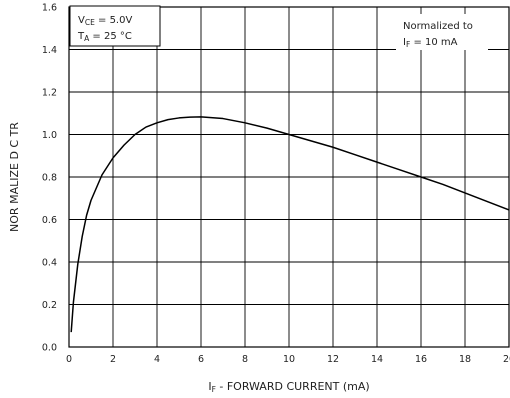 The height and width of the screenshot is (398, 510). I want to click on x-axis-label: IF - FORWARD CURRENT (mA), so click(288, 387).